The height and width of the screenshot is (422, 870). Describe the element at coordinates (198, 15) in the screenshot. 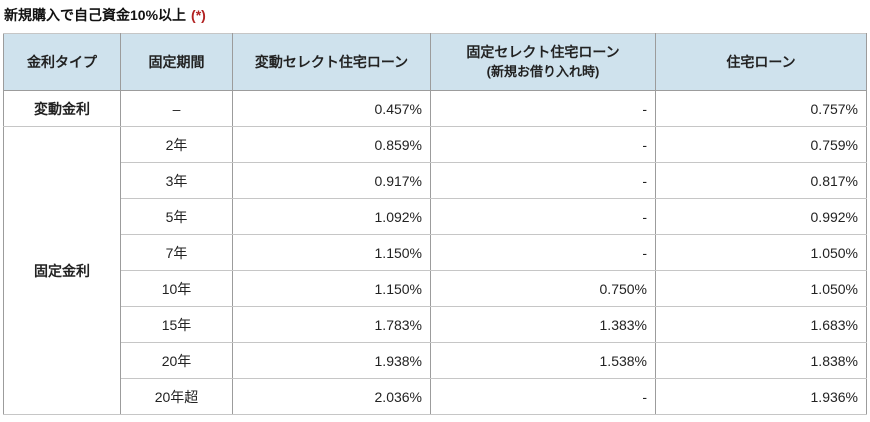

I see `title-asterisk-note: (*)` at that location.